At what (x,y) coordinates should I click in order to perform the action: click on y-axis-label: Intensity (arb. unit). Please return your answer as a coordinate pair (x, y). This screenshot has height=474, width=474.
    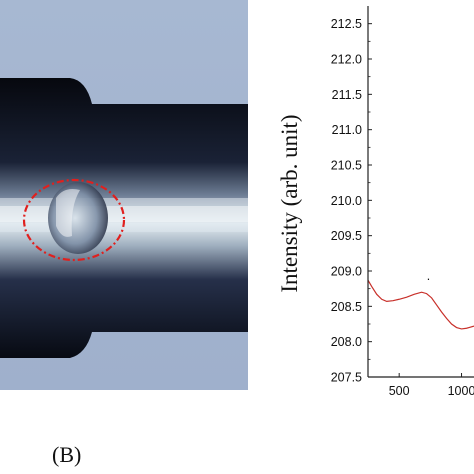
    Looking at the image, I should click on (289, 203).